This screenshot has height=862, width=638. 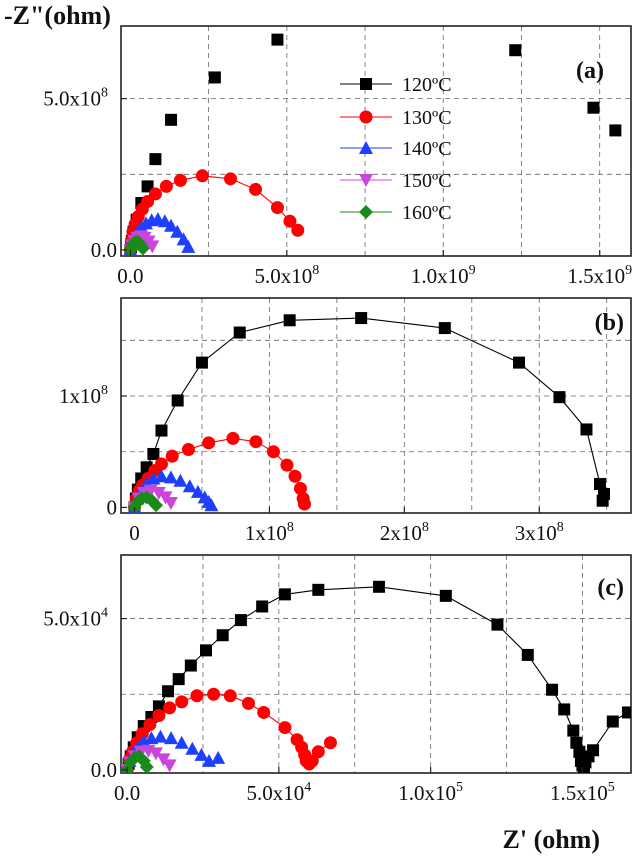 What do you see at coordinates (427, 149) in the screenshot?
I see `legend-label-140: 140ºC` at bounding box center [427, 149].